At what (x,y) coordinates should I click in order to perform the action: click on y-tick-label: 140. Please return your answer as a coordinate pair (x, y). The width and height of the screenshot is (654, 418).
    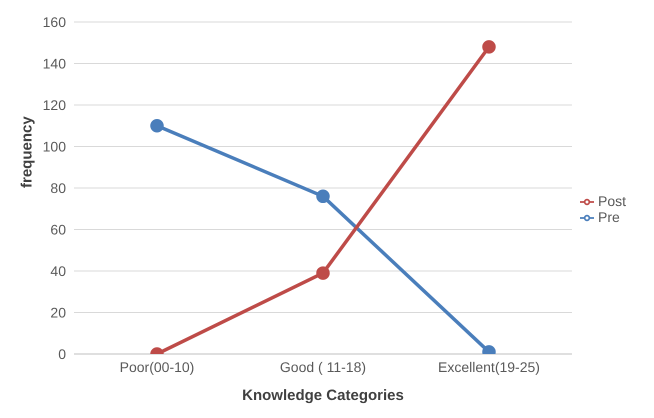
    Looking at the image, I should click on (54, 63).